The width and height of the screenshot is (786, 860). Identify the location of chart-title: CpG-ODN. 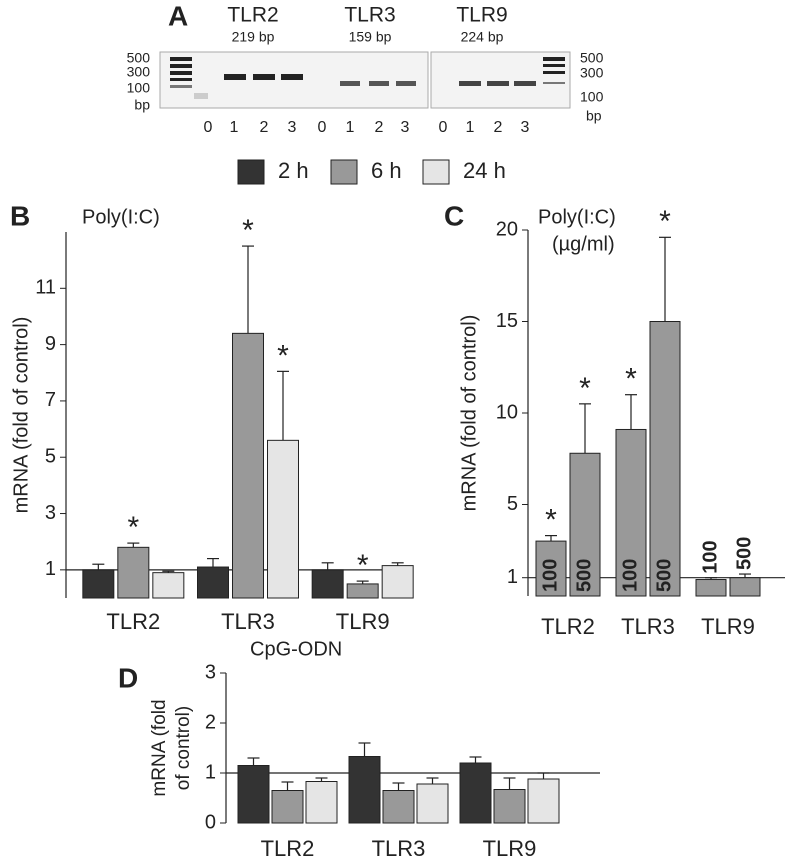
(296, 649).